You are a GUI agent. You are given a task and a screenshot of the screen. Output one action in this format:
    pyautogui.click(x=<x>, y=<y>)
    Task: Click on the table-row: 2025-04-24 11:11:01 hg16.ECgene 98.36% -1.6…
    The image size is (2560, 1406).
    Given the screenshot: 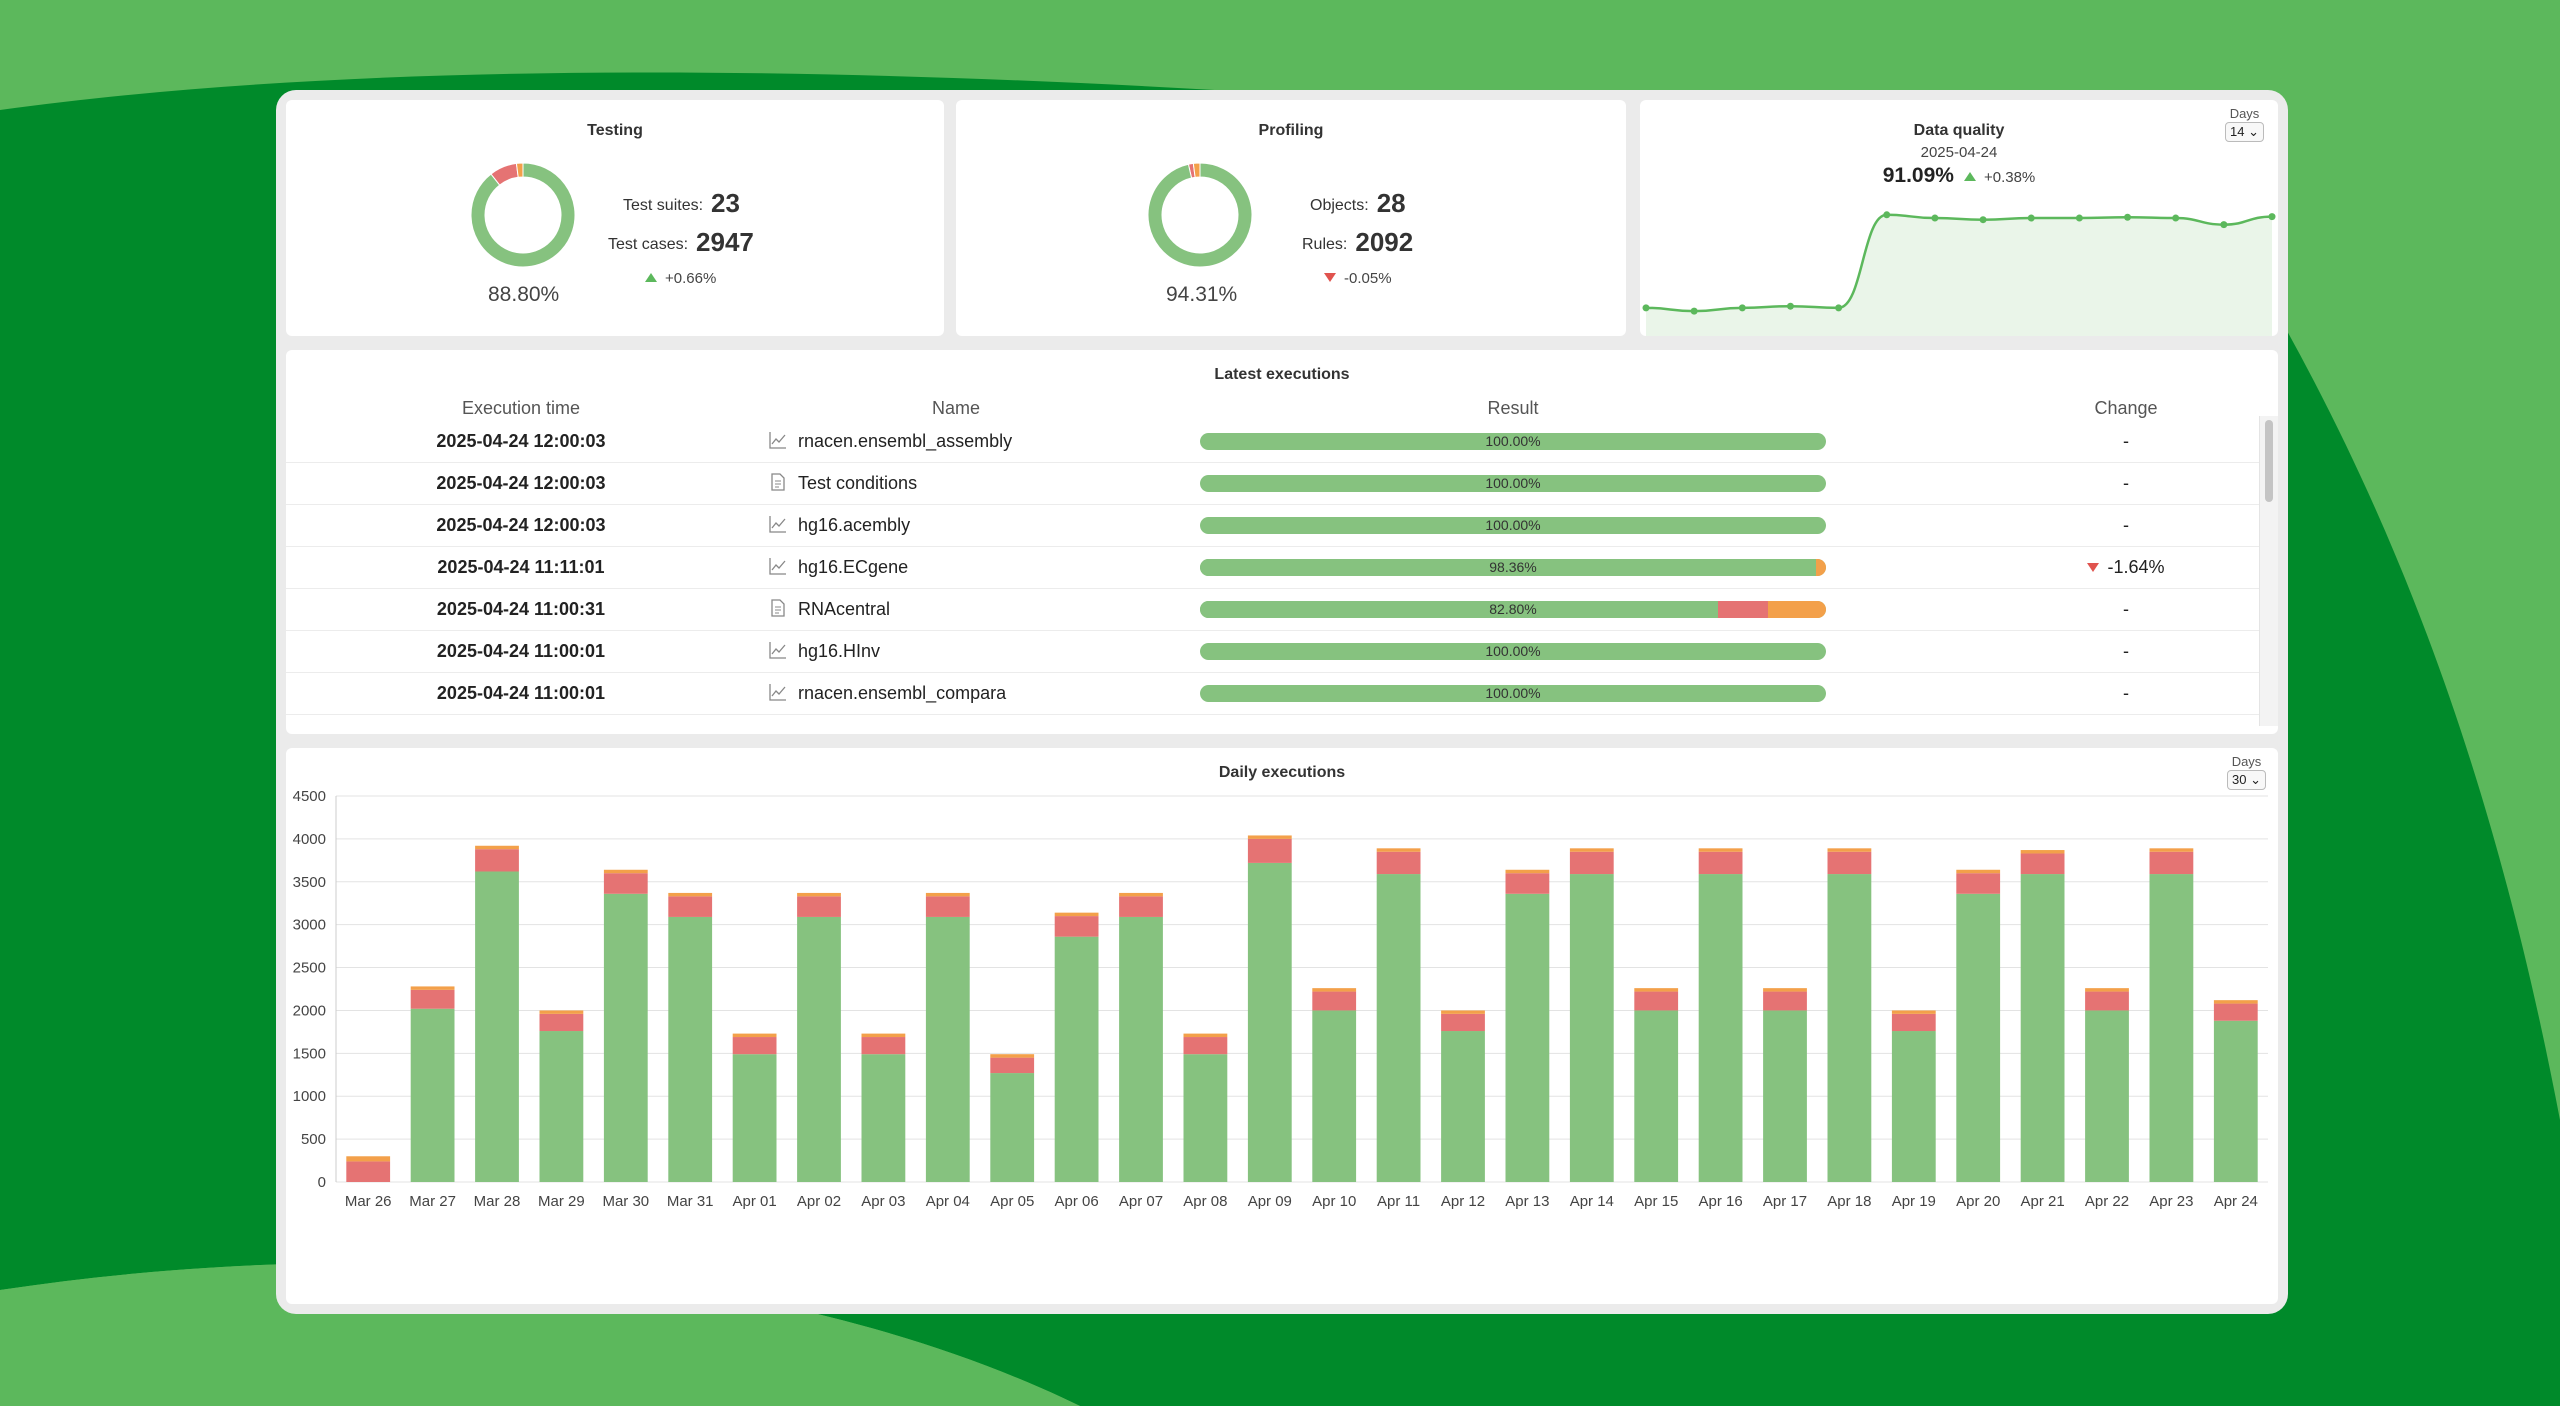 What is the action you would take?
    pyautogui.click(x=1273, y=567)
    